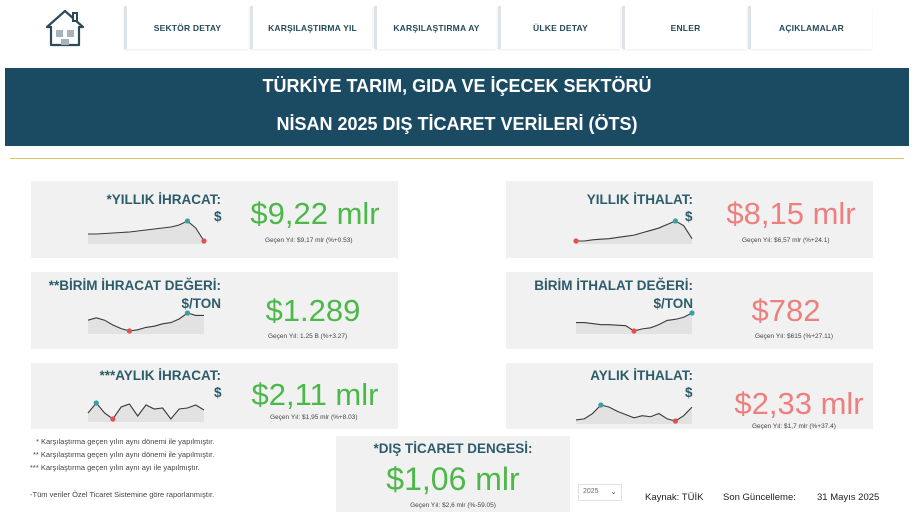 The height and width of the screenshot is (522, 914). Describe the element at coordinates (591, 491) in the screenshot. I see `year-select-value: 2025` at that location.